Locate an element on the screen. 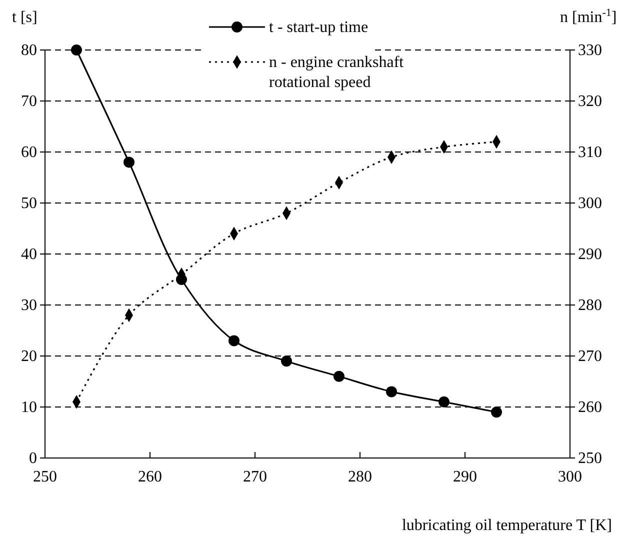 This screenshot has width=621, height=544. y2-axis-title: n [min$^{-1}$] is located at coordinates (588, 16).